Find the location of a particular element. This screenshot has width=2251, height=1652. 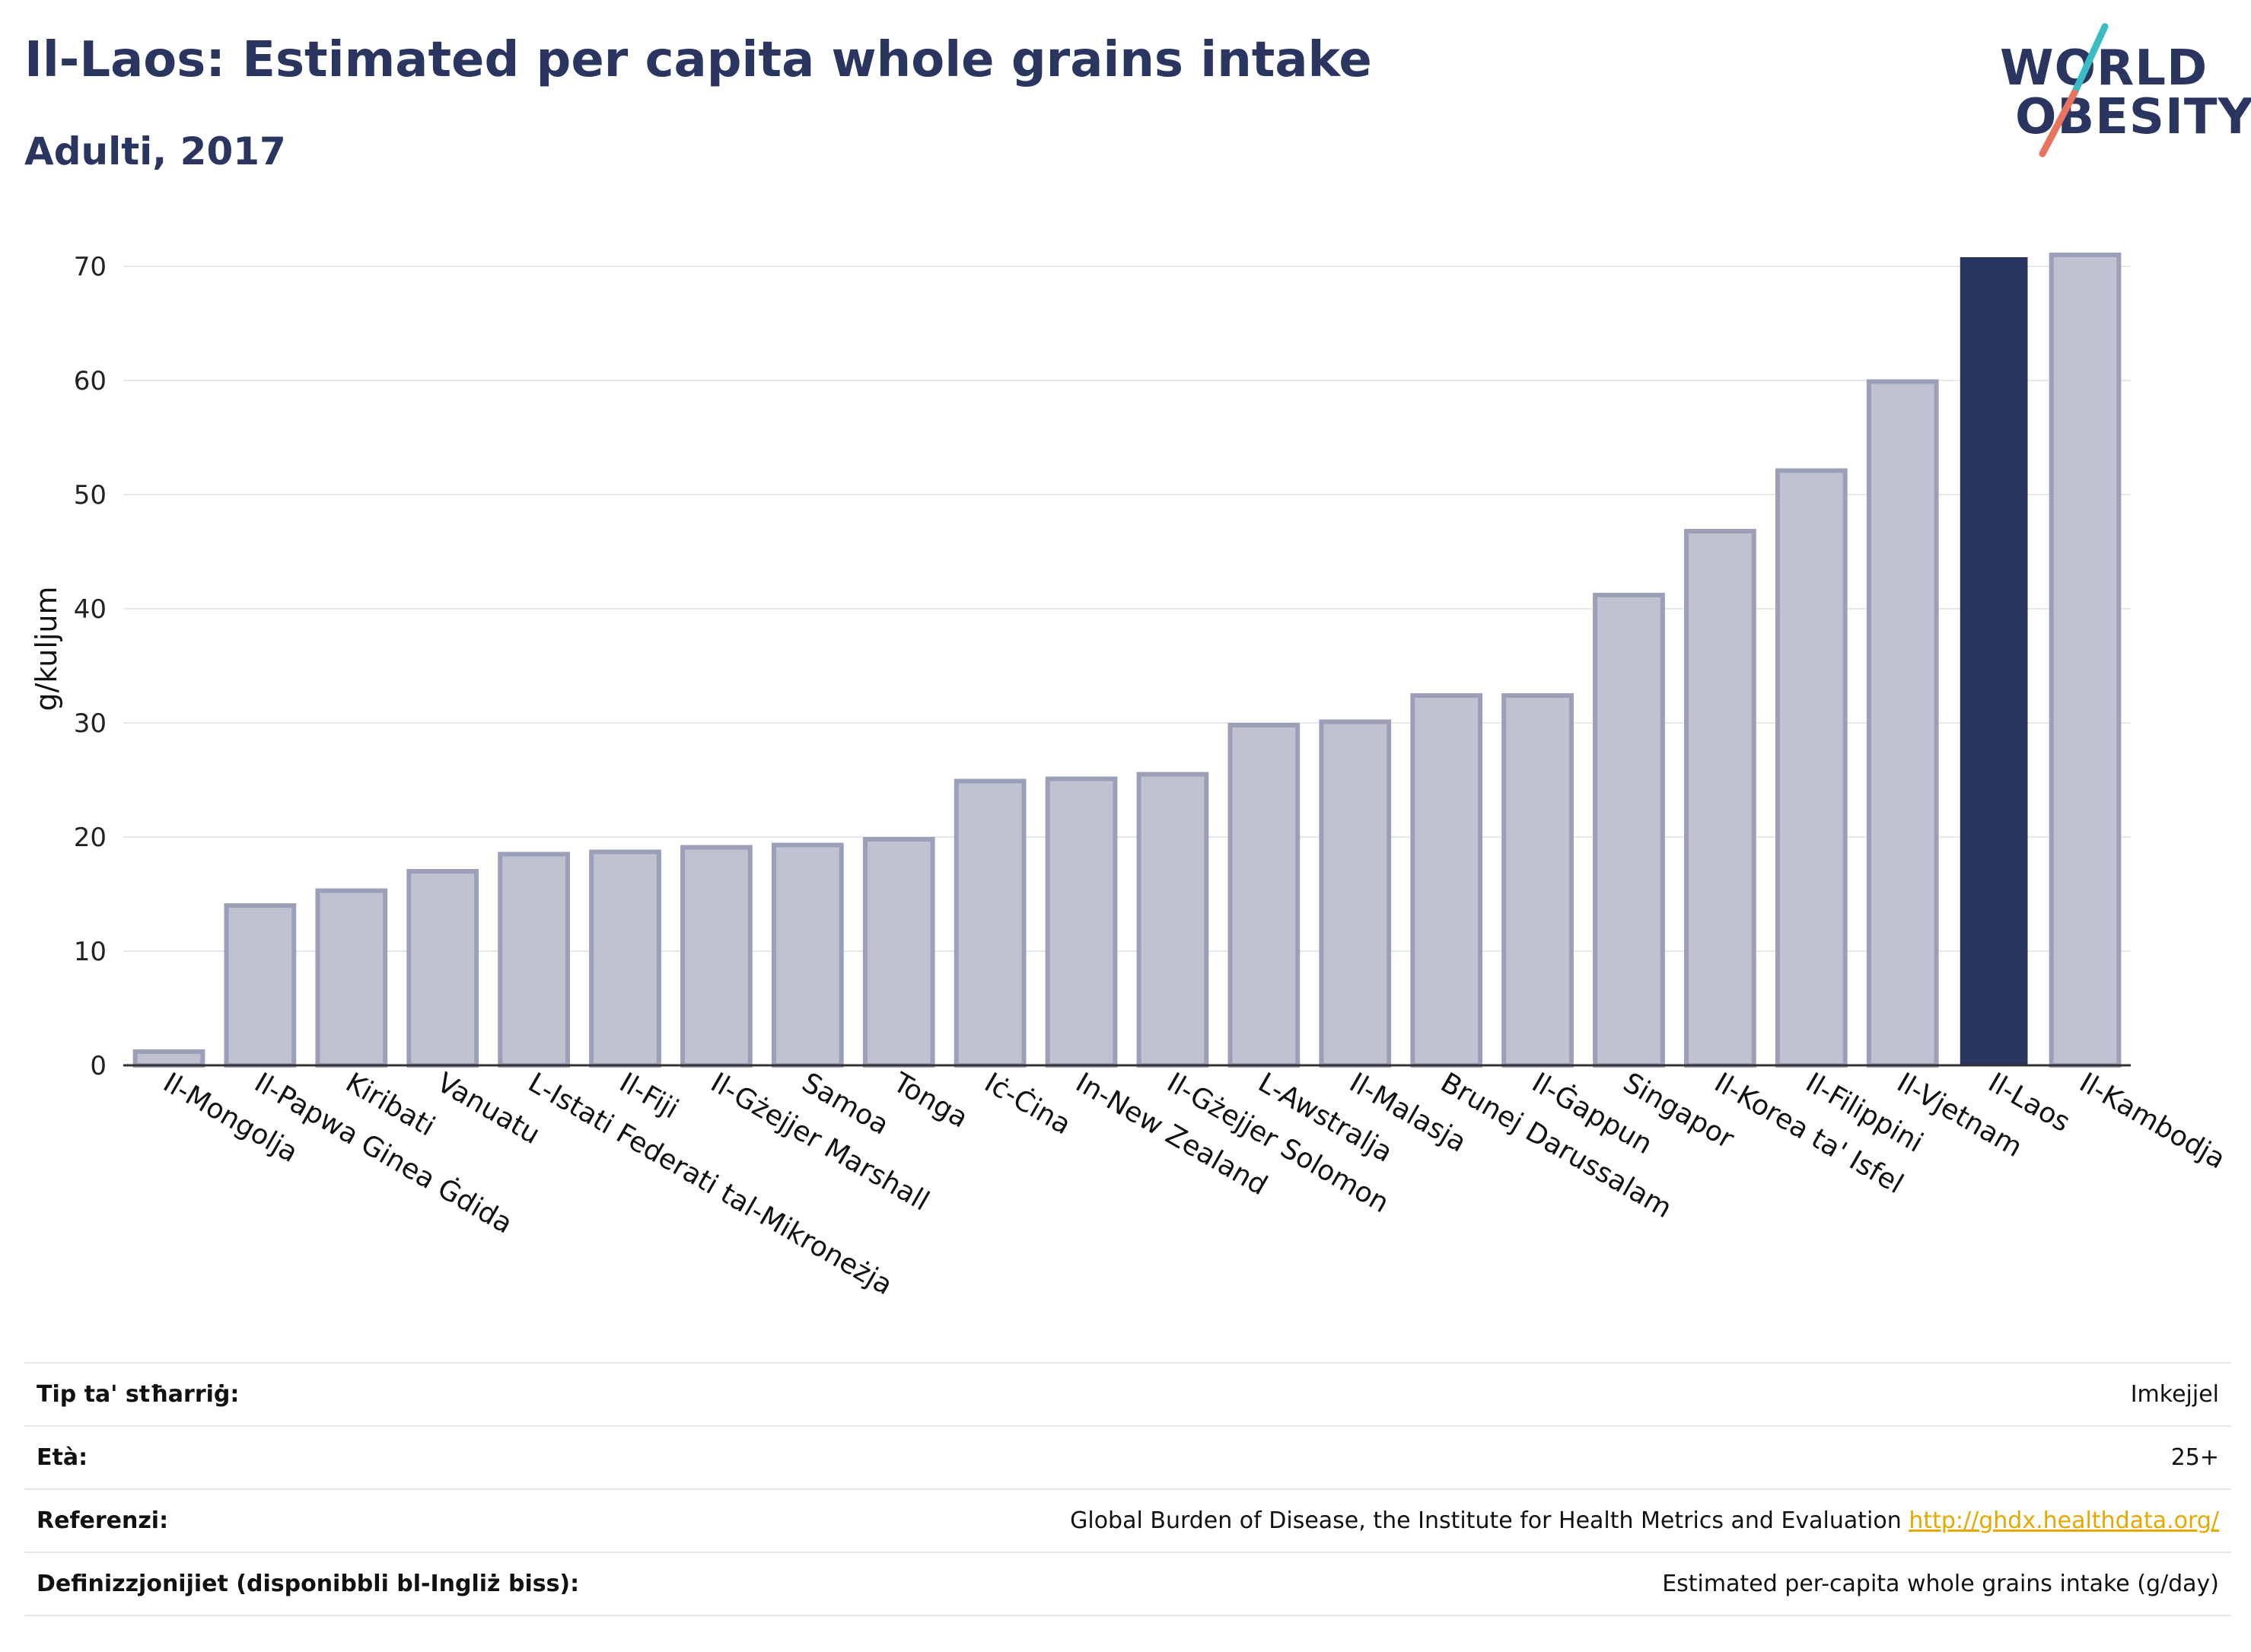

info-key: Tip ta' stħarriġ: is located at coordinates (138, 1394).